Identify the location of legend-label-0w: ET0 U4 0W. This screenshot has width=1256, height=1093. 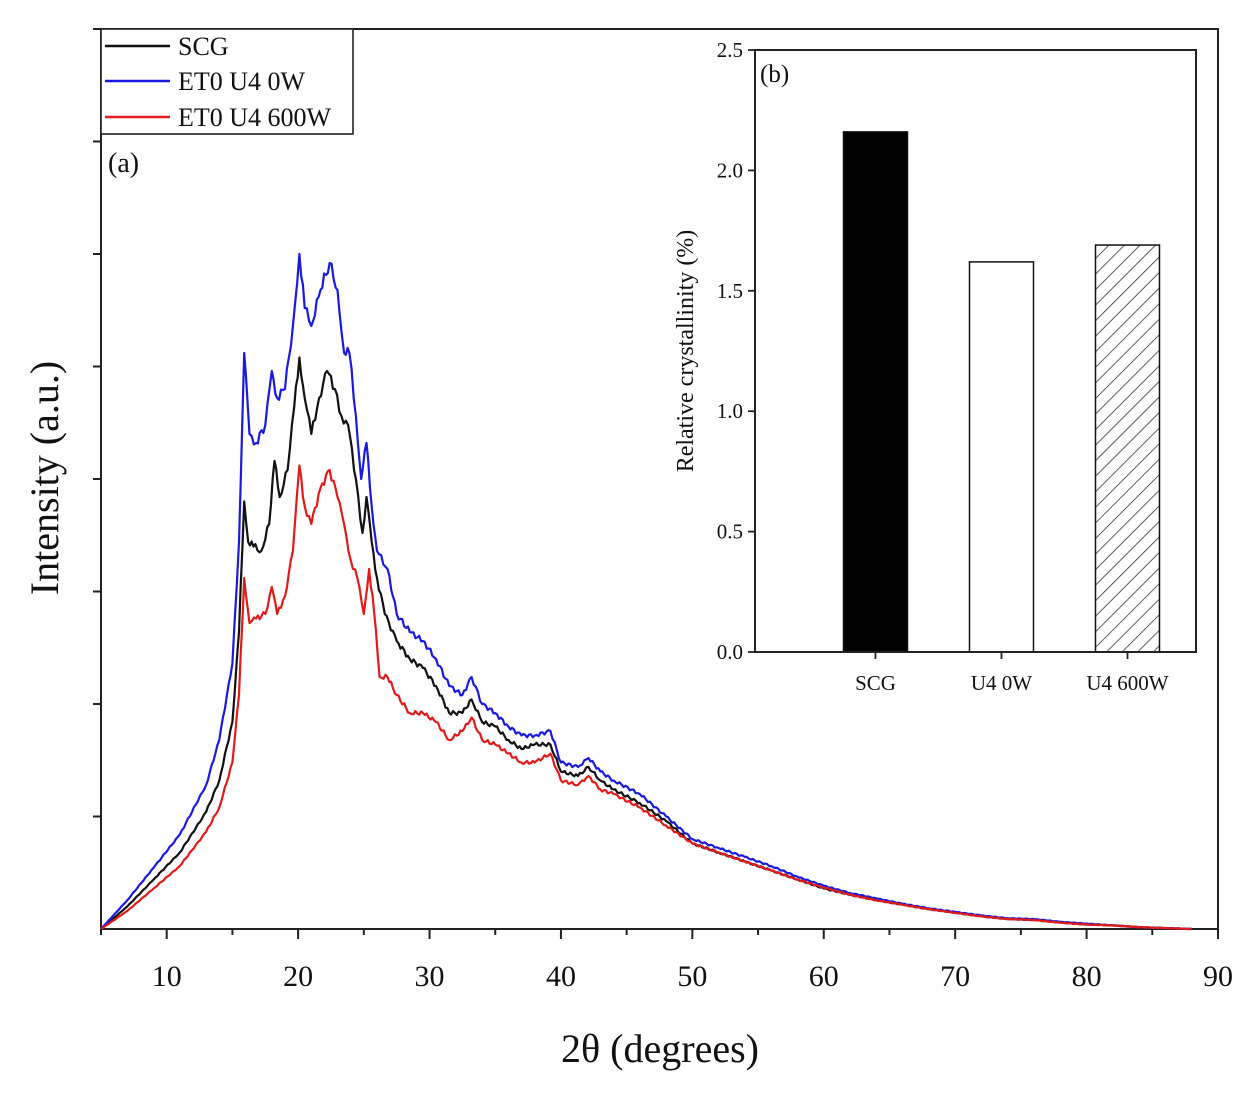
(242, 81).